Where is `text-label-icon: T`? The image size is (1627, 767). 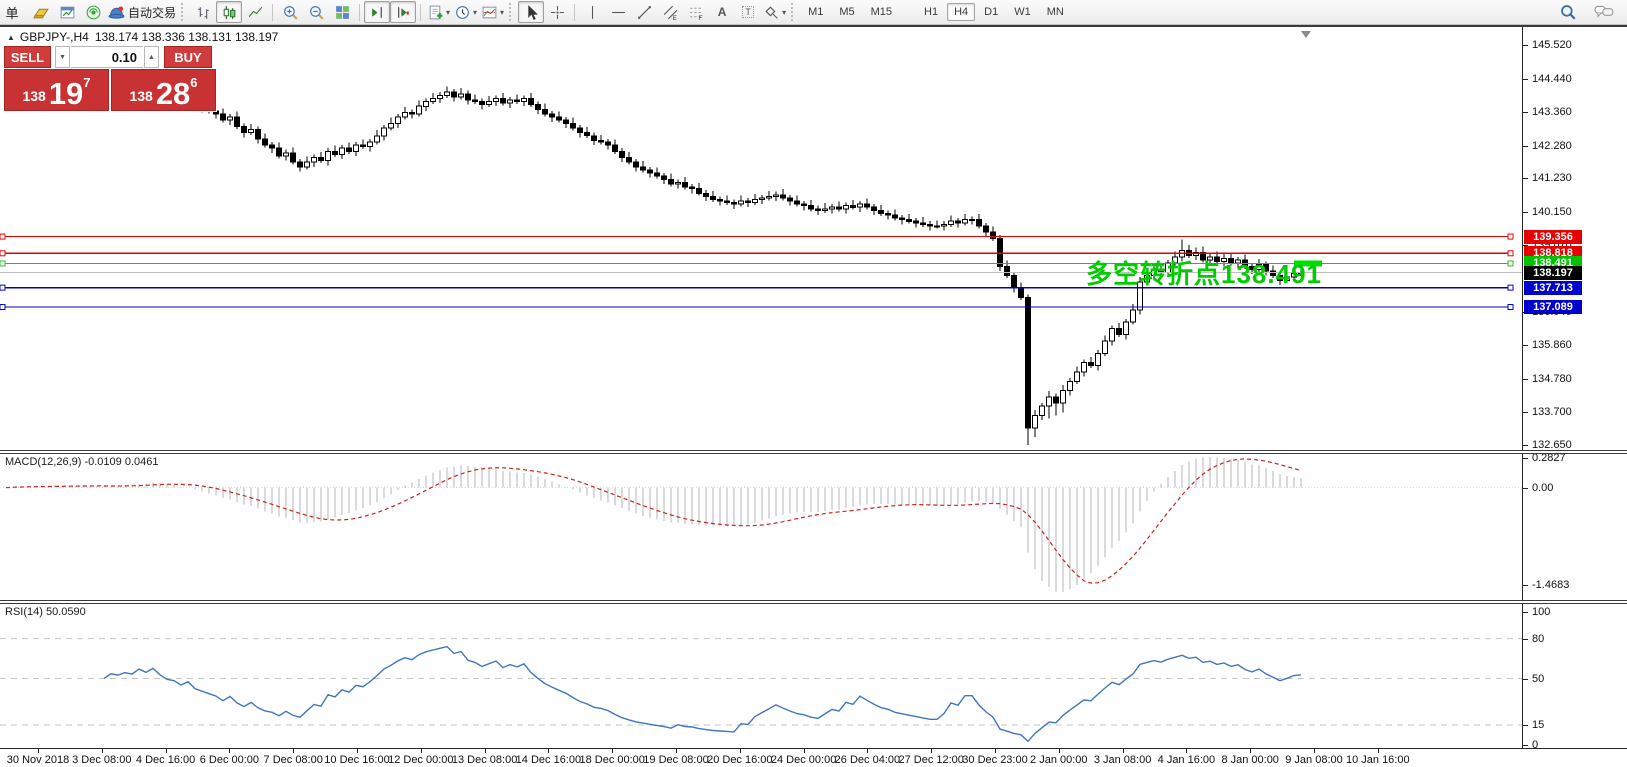
text-label-icon: T is located at coordinates (748, 12).